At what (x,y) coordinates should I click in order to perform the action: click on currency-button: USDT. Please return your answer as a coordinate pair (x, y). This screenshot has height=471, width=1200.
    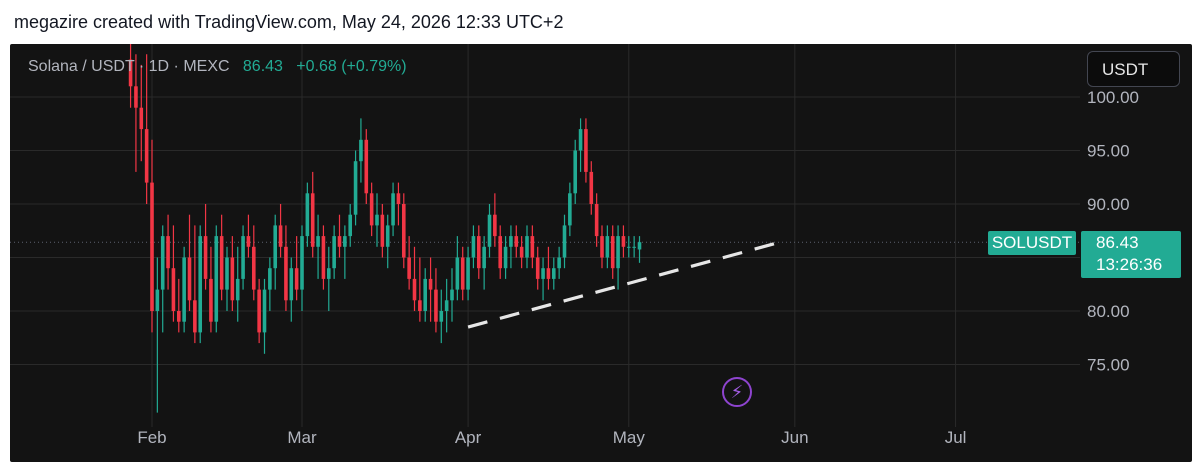
    Looking at the image, I should click on (1133, 69).